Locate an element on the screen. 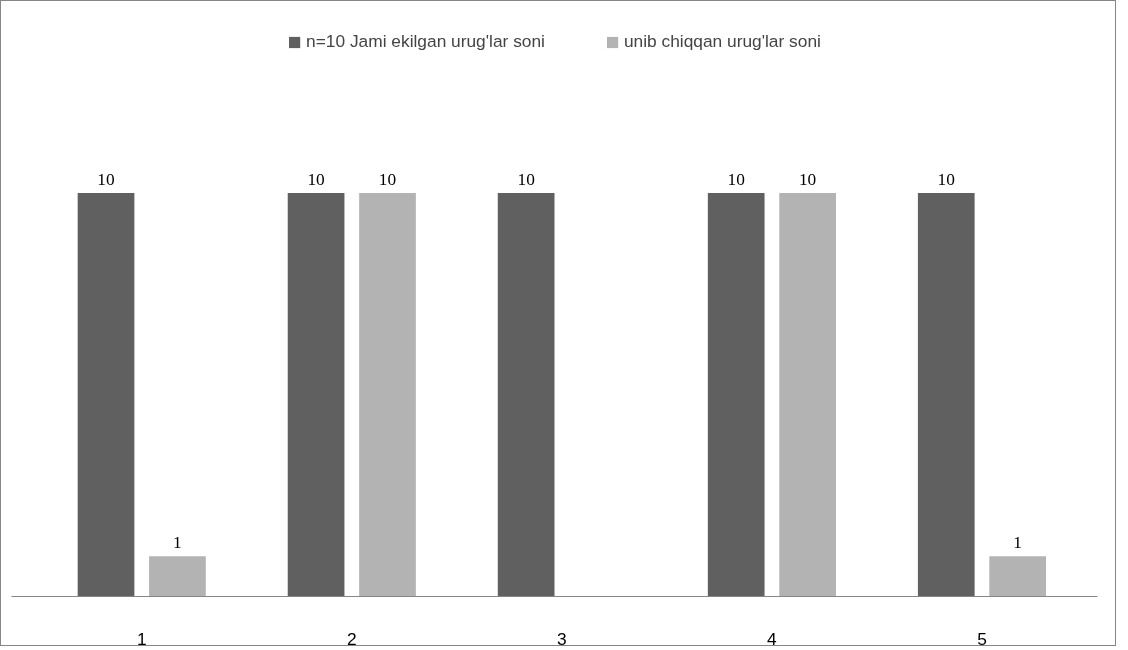 The height and width of the screenshot is (650, 1128). x-tick-label: 3 is located at coordinates (562, 638).